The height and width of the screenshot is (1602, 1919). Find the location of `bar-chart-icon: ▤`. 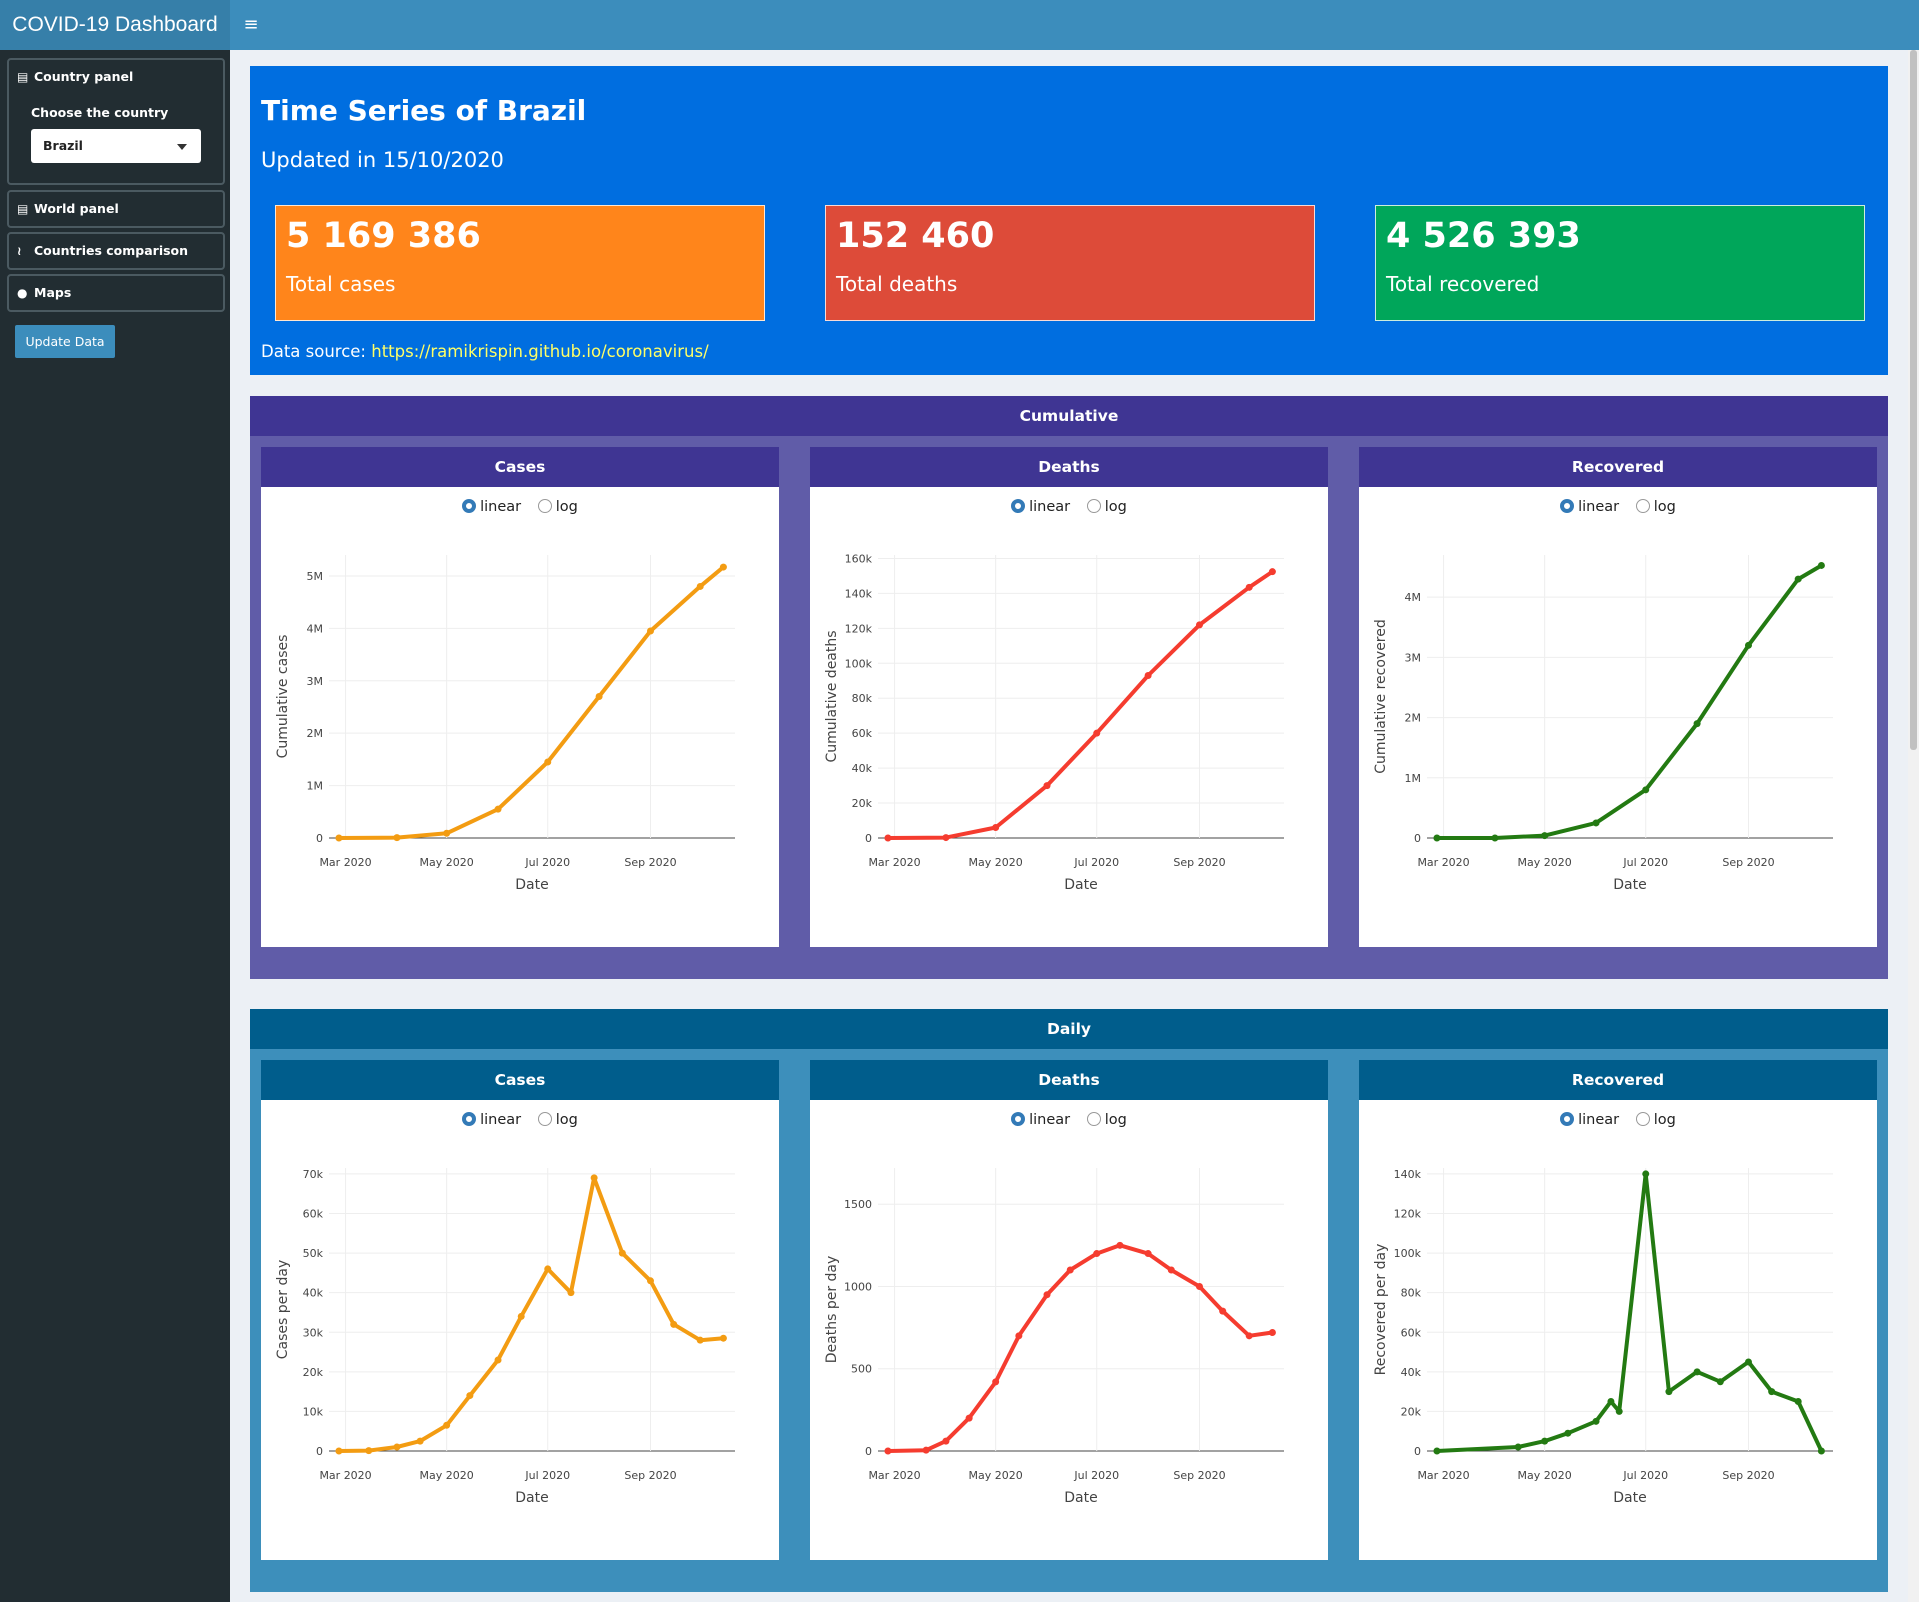

bar-chart-icon: ▤ is located at coordinates (23, 77).